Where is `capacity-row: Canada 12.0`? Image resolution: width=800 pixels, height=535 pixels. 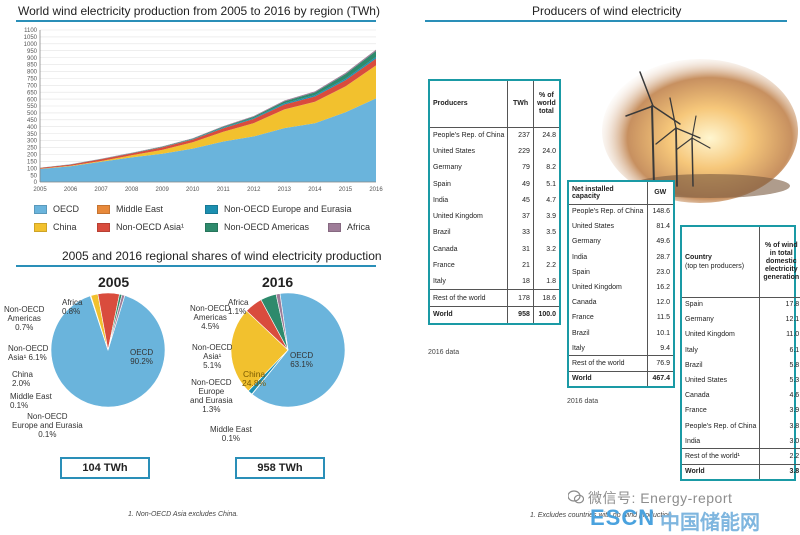
capacity-row: Canada 12.0 is located at coordinates (621, 303).